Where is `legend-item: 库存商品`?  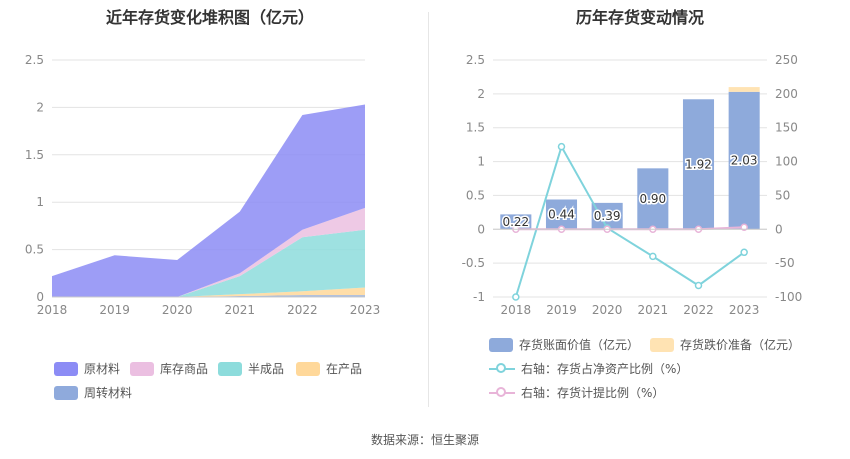
legend-item: 库存商品 is located at coordinates (169, 368).